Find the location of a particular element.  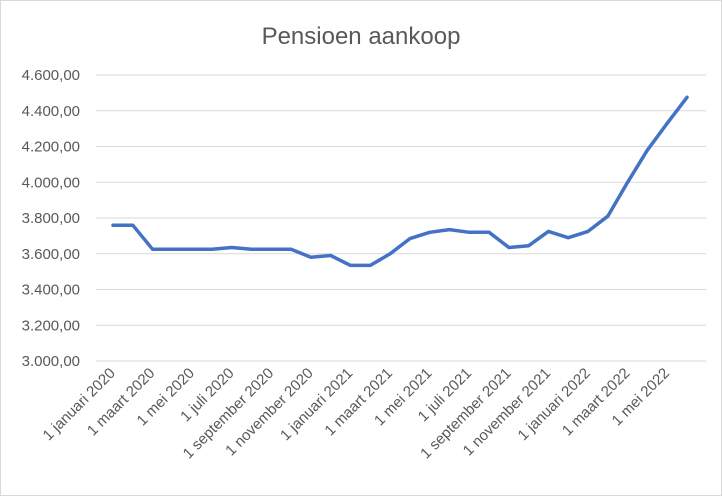

y-tick-label: 3.200,00 is located at coordinates (51, 325).